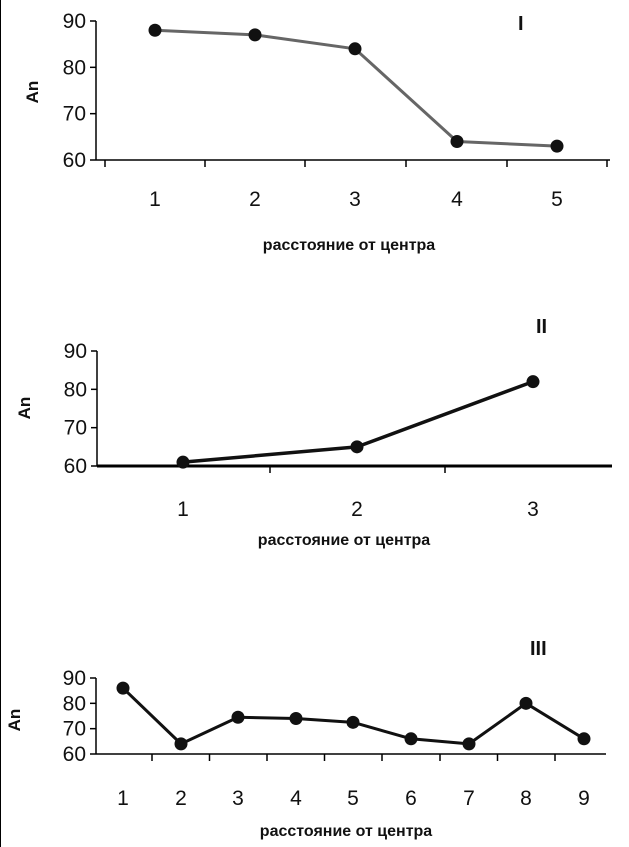 The width and height of the screenshot is (629, 847). What do you see at coordinates (469, 798) in the screenshot?
I see `x-tick-label: 7` at bounding box center [469, 798].